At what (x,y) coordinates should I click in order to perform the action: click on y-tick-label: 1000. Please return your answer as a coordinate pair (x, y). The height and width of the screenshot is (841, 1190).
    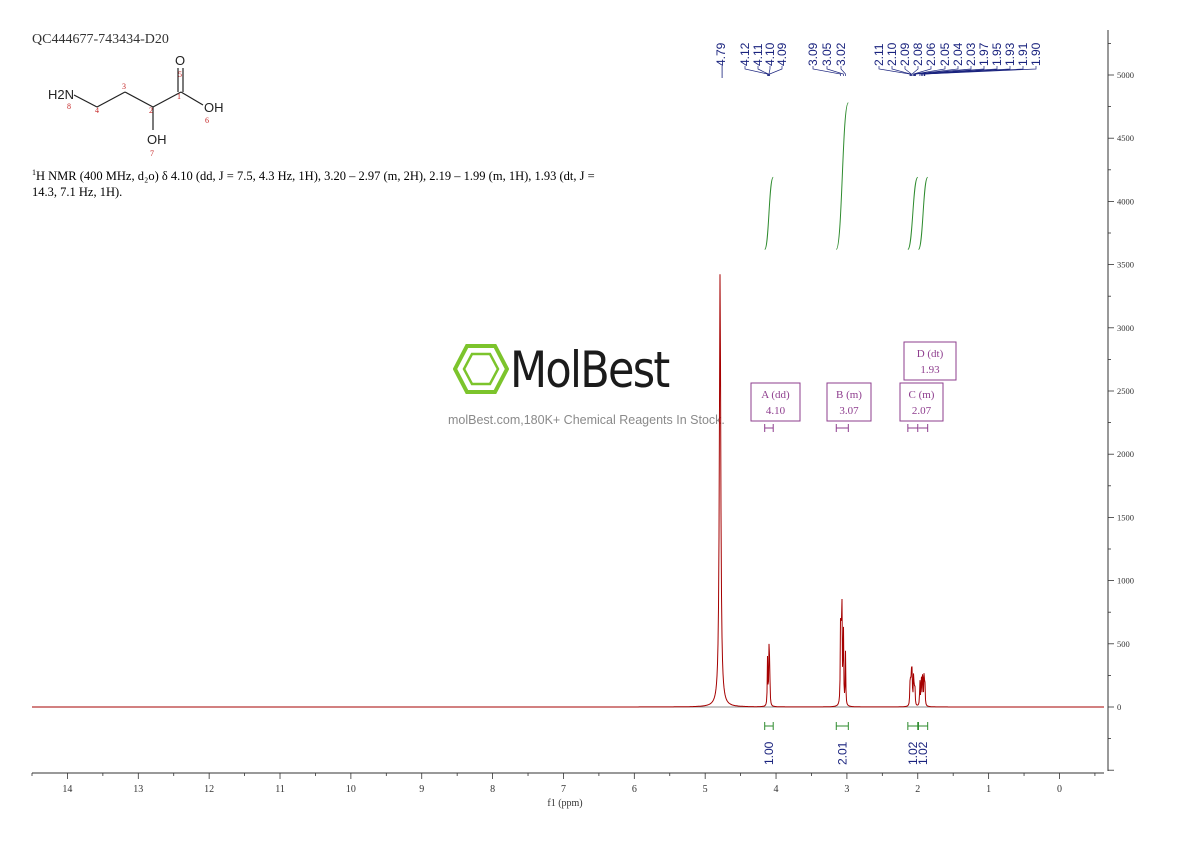
    Looking at the image, I should click on (1125, 581).